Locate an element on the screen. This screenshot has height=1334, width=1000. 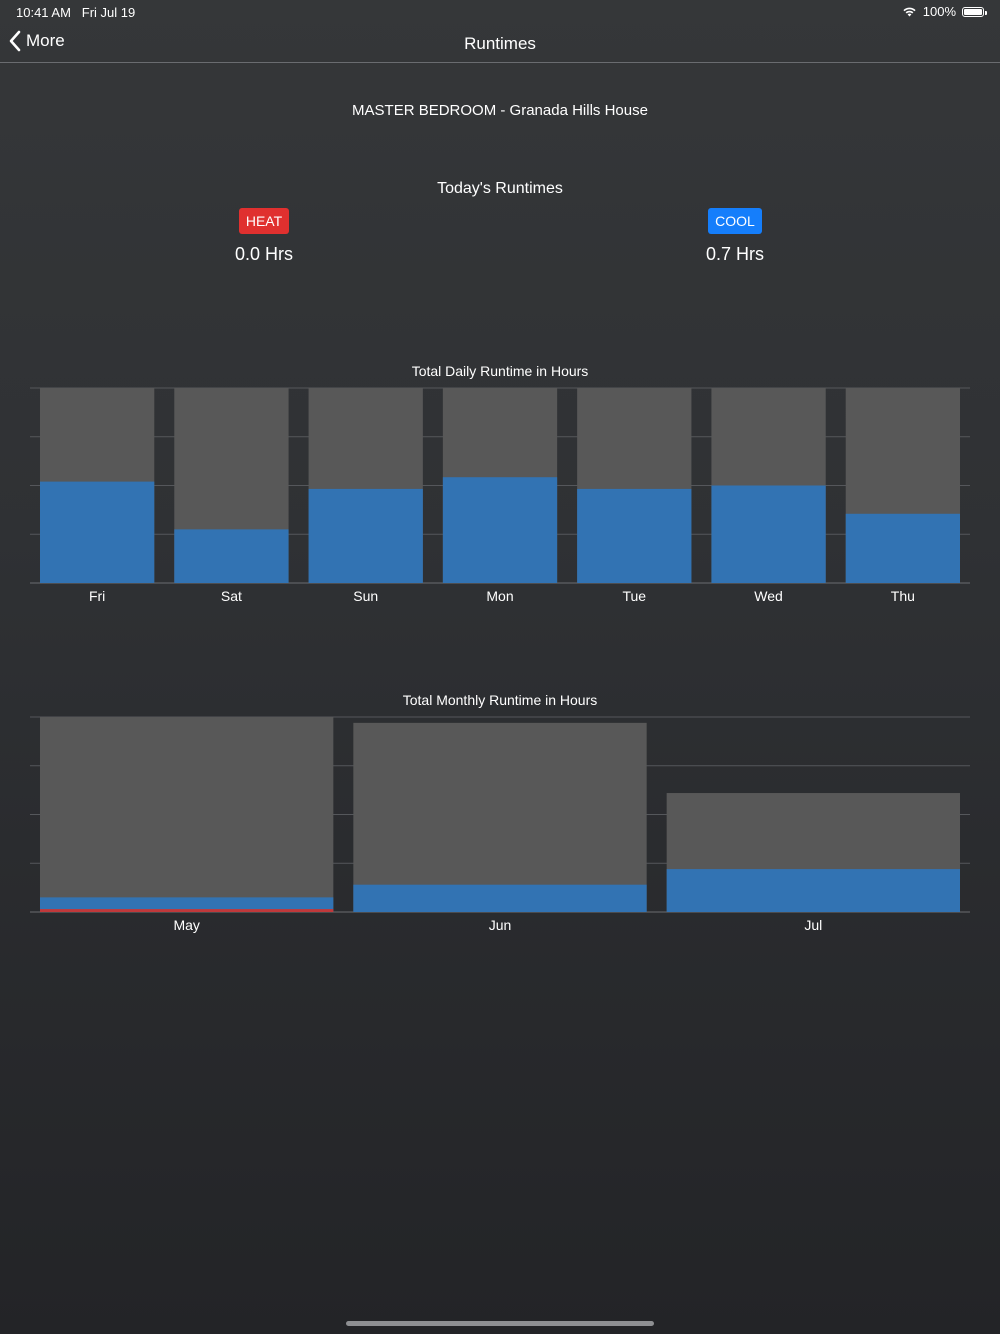
status-time: 10:41 AM Fri Jul 19 is located at coordinates (75, 12).